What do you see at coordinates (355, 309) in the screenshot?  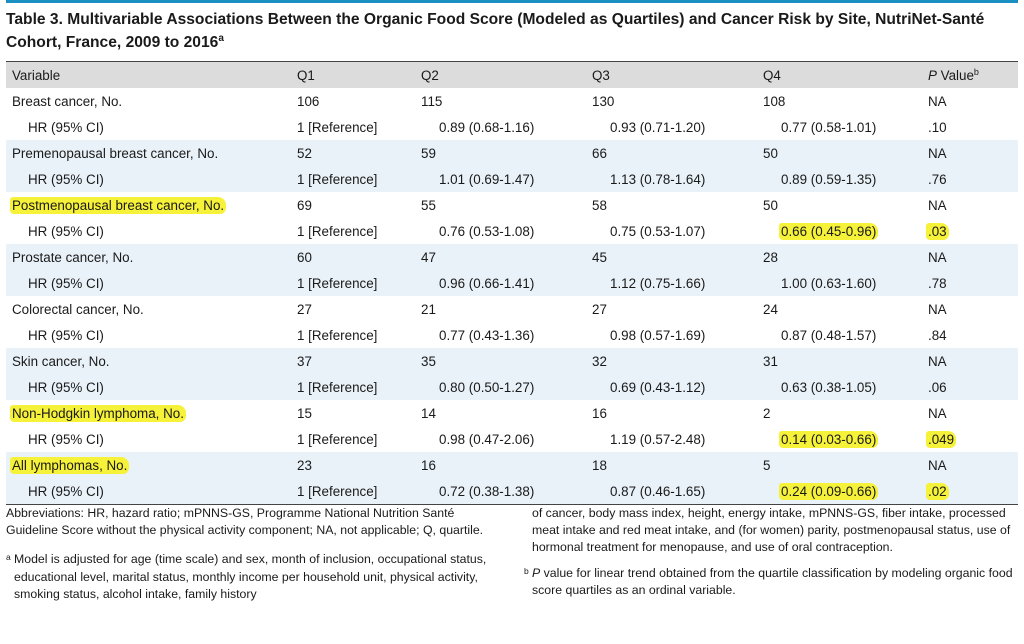 I see `cell-q1: 27` at bounding box center [355, 309].